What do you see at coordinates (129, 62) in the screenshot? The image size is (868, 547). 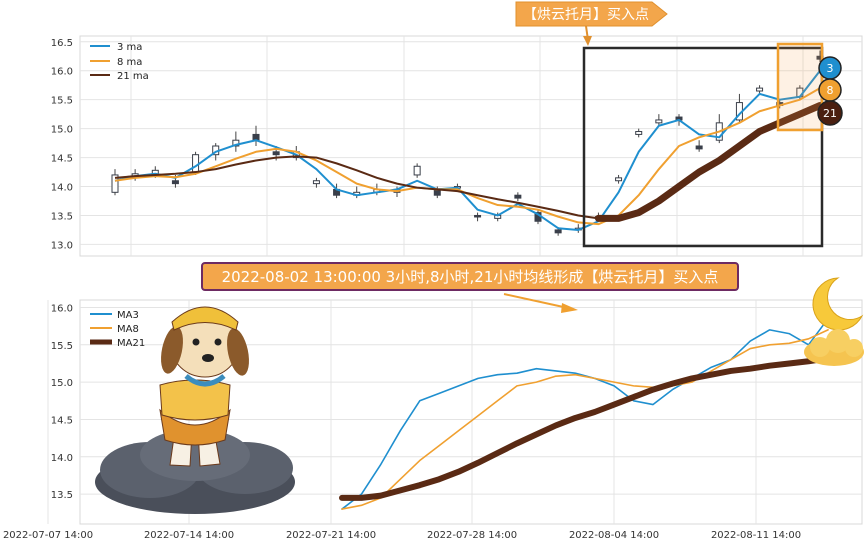 I see `legend-8ma: 8 ma` at bounding box center [129, 62].